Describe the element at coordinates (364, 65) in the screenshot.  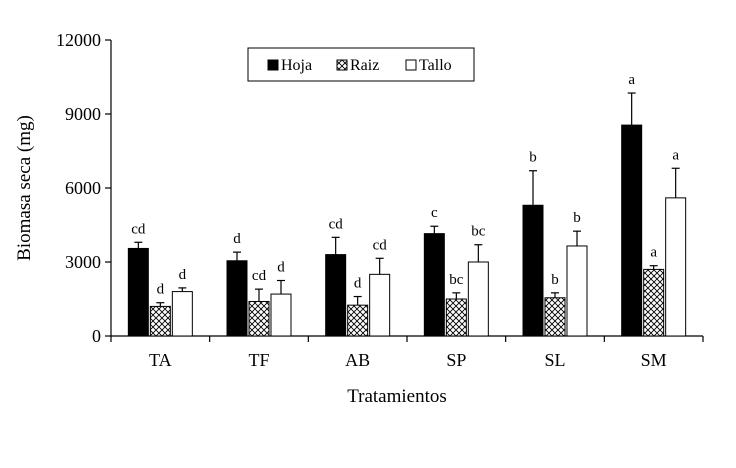
I see `legend-label-raiz: Raiz` at that location.